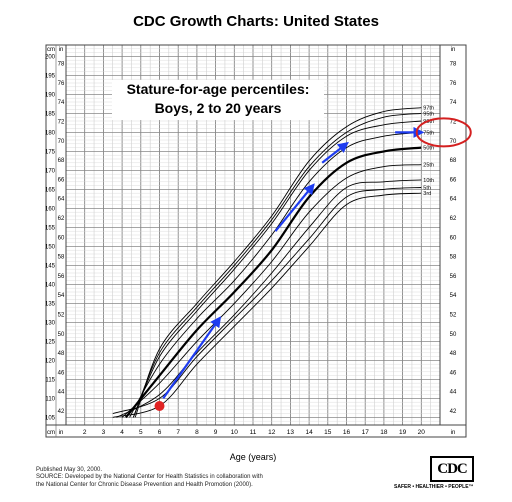  I want to click on tick-label-in-left: 66, so click(61, 180).